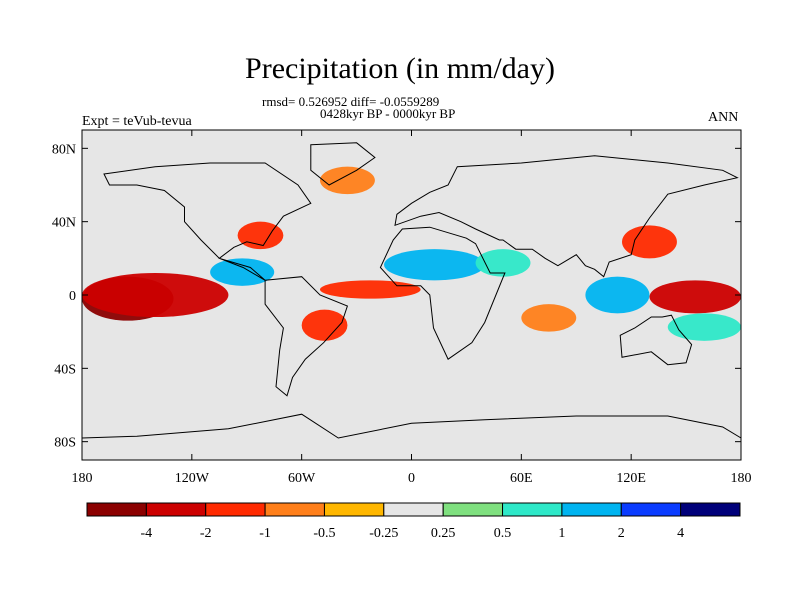  Describe the element at coordinates (442, 293) in the screenshot. I see `coastline-africa-eurasia` at that location.